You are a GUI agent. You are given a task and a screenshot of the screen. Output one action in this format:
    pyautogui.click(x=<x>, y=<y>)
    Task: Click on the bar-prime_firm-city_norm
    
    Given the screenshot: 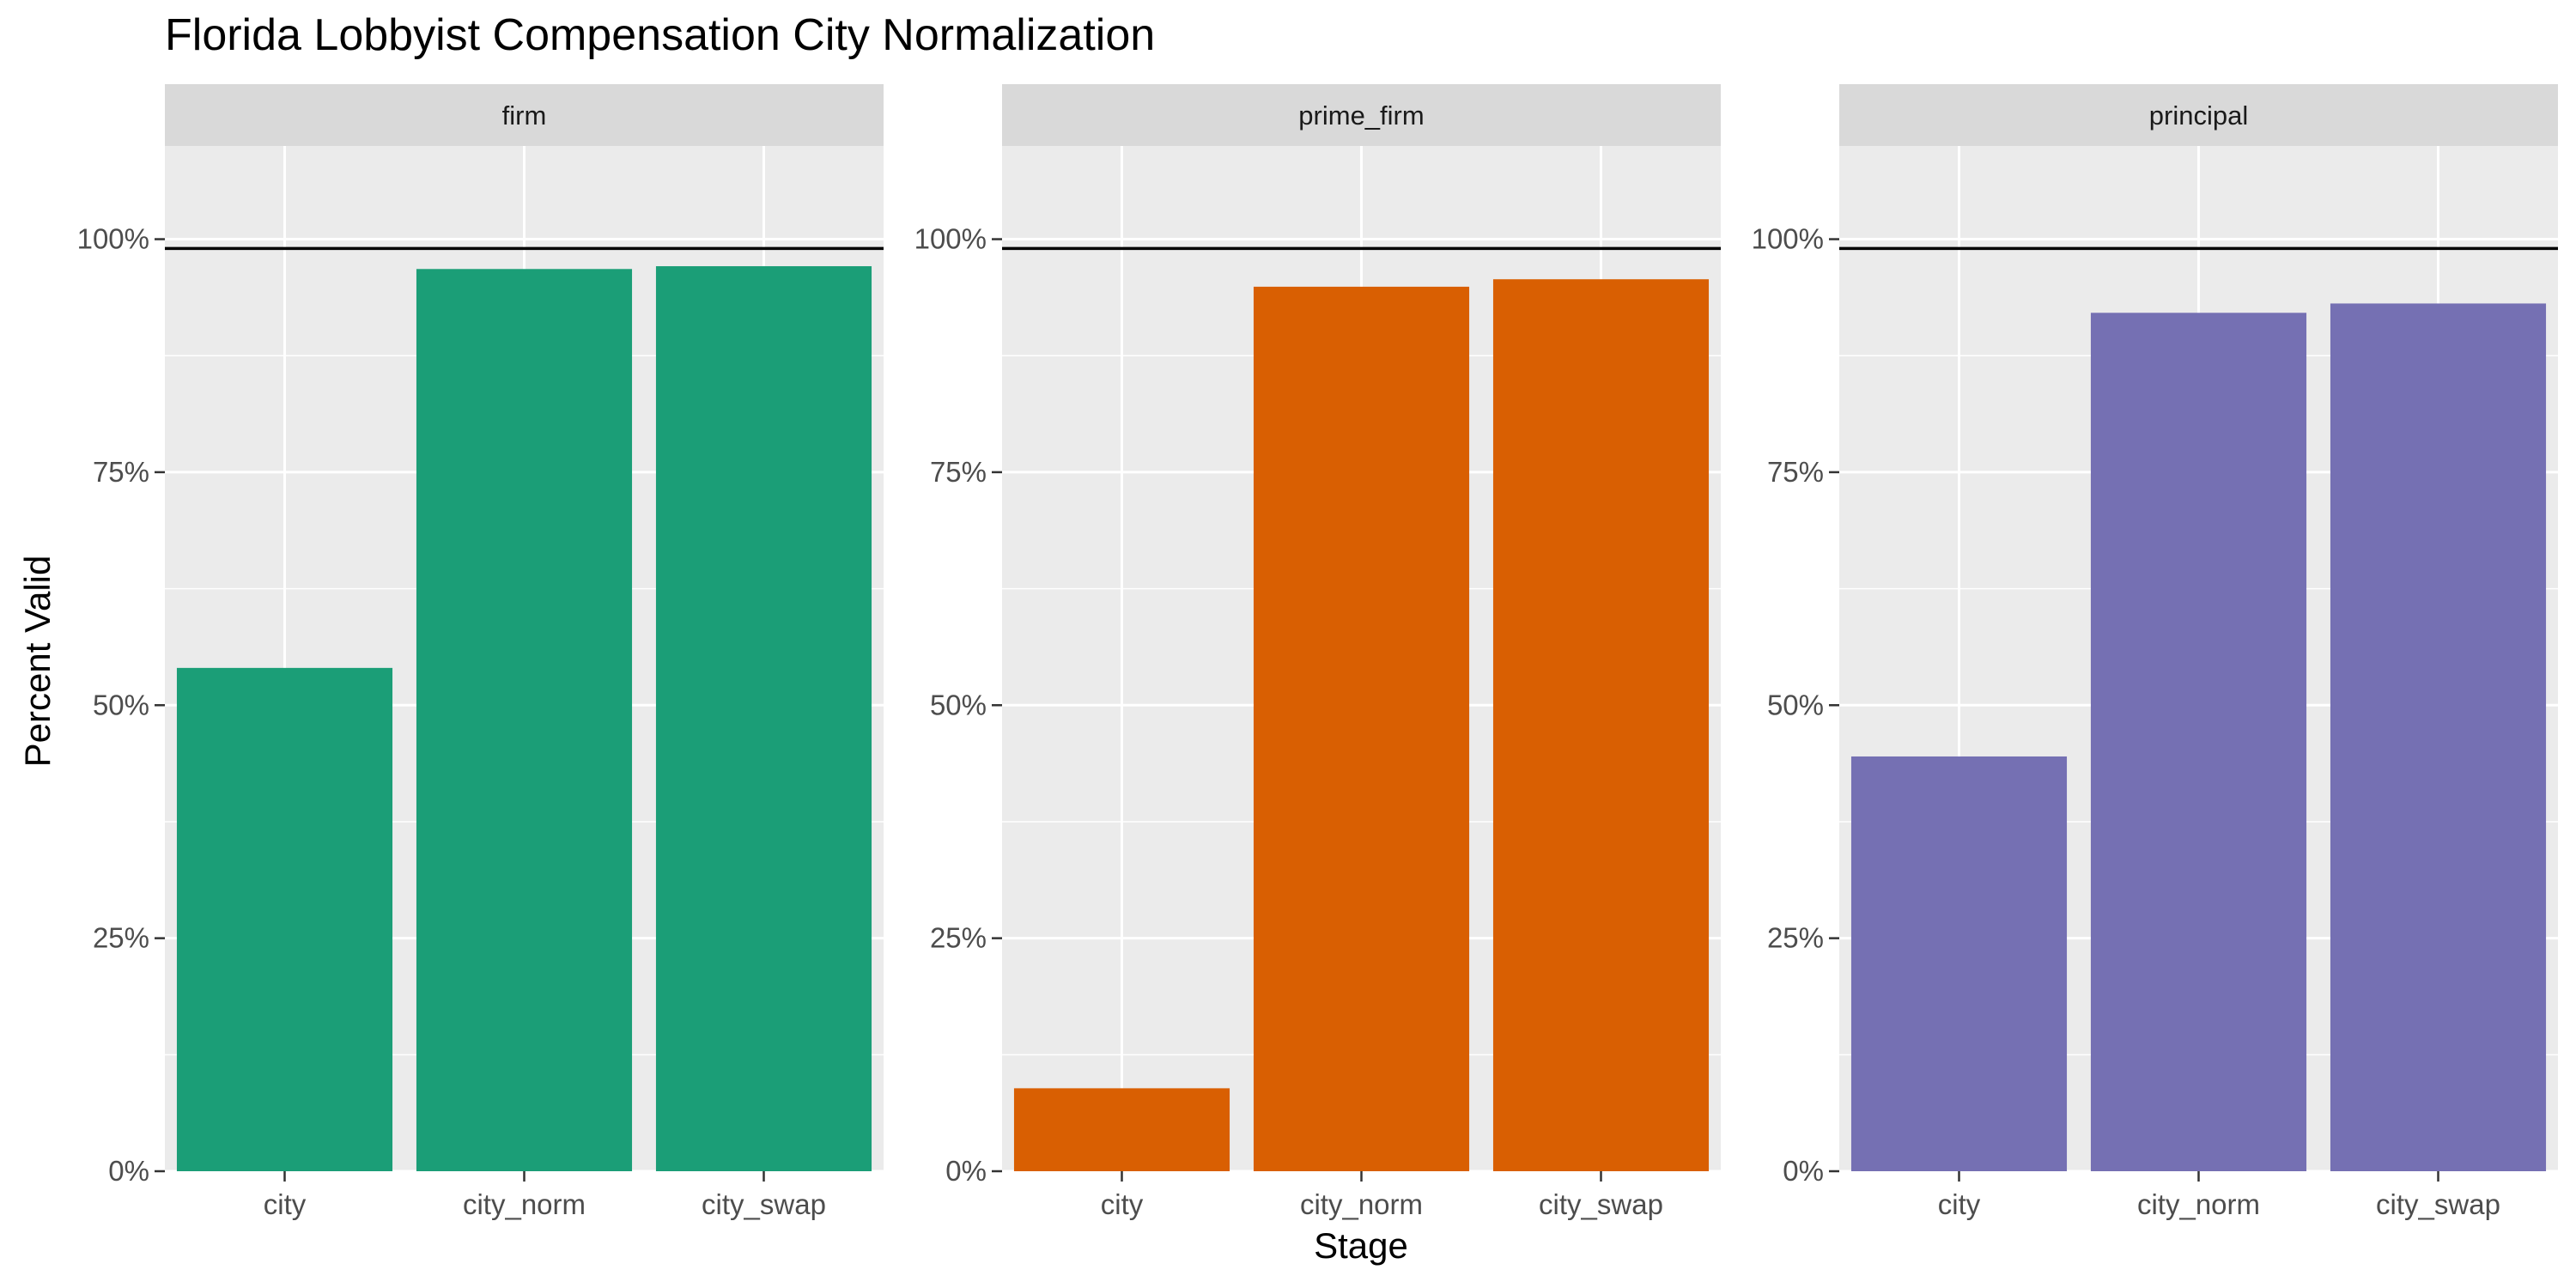 What is the action you would take?
    pyautogui.click(x=1361, y=729)
    